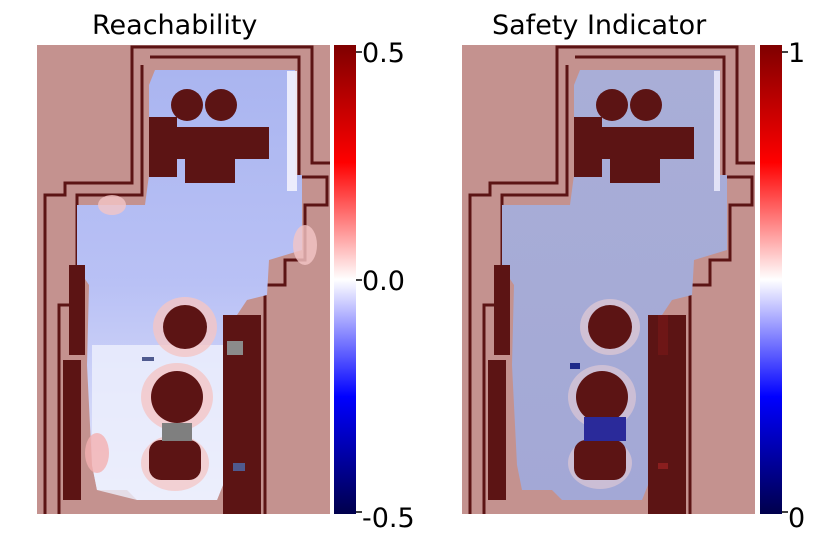 The image size is (830, 554). I want to click on left-panel-title: Reachability, so click(175, 25).